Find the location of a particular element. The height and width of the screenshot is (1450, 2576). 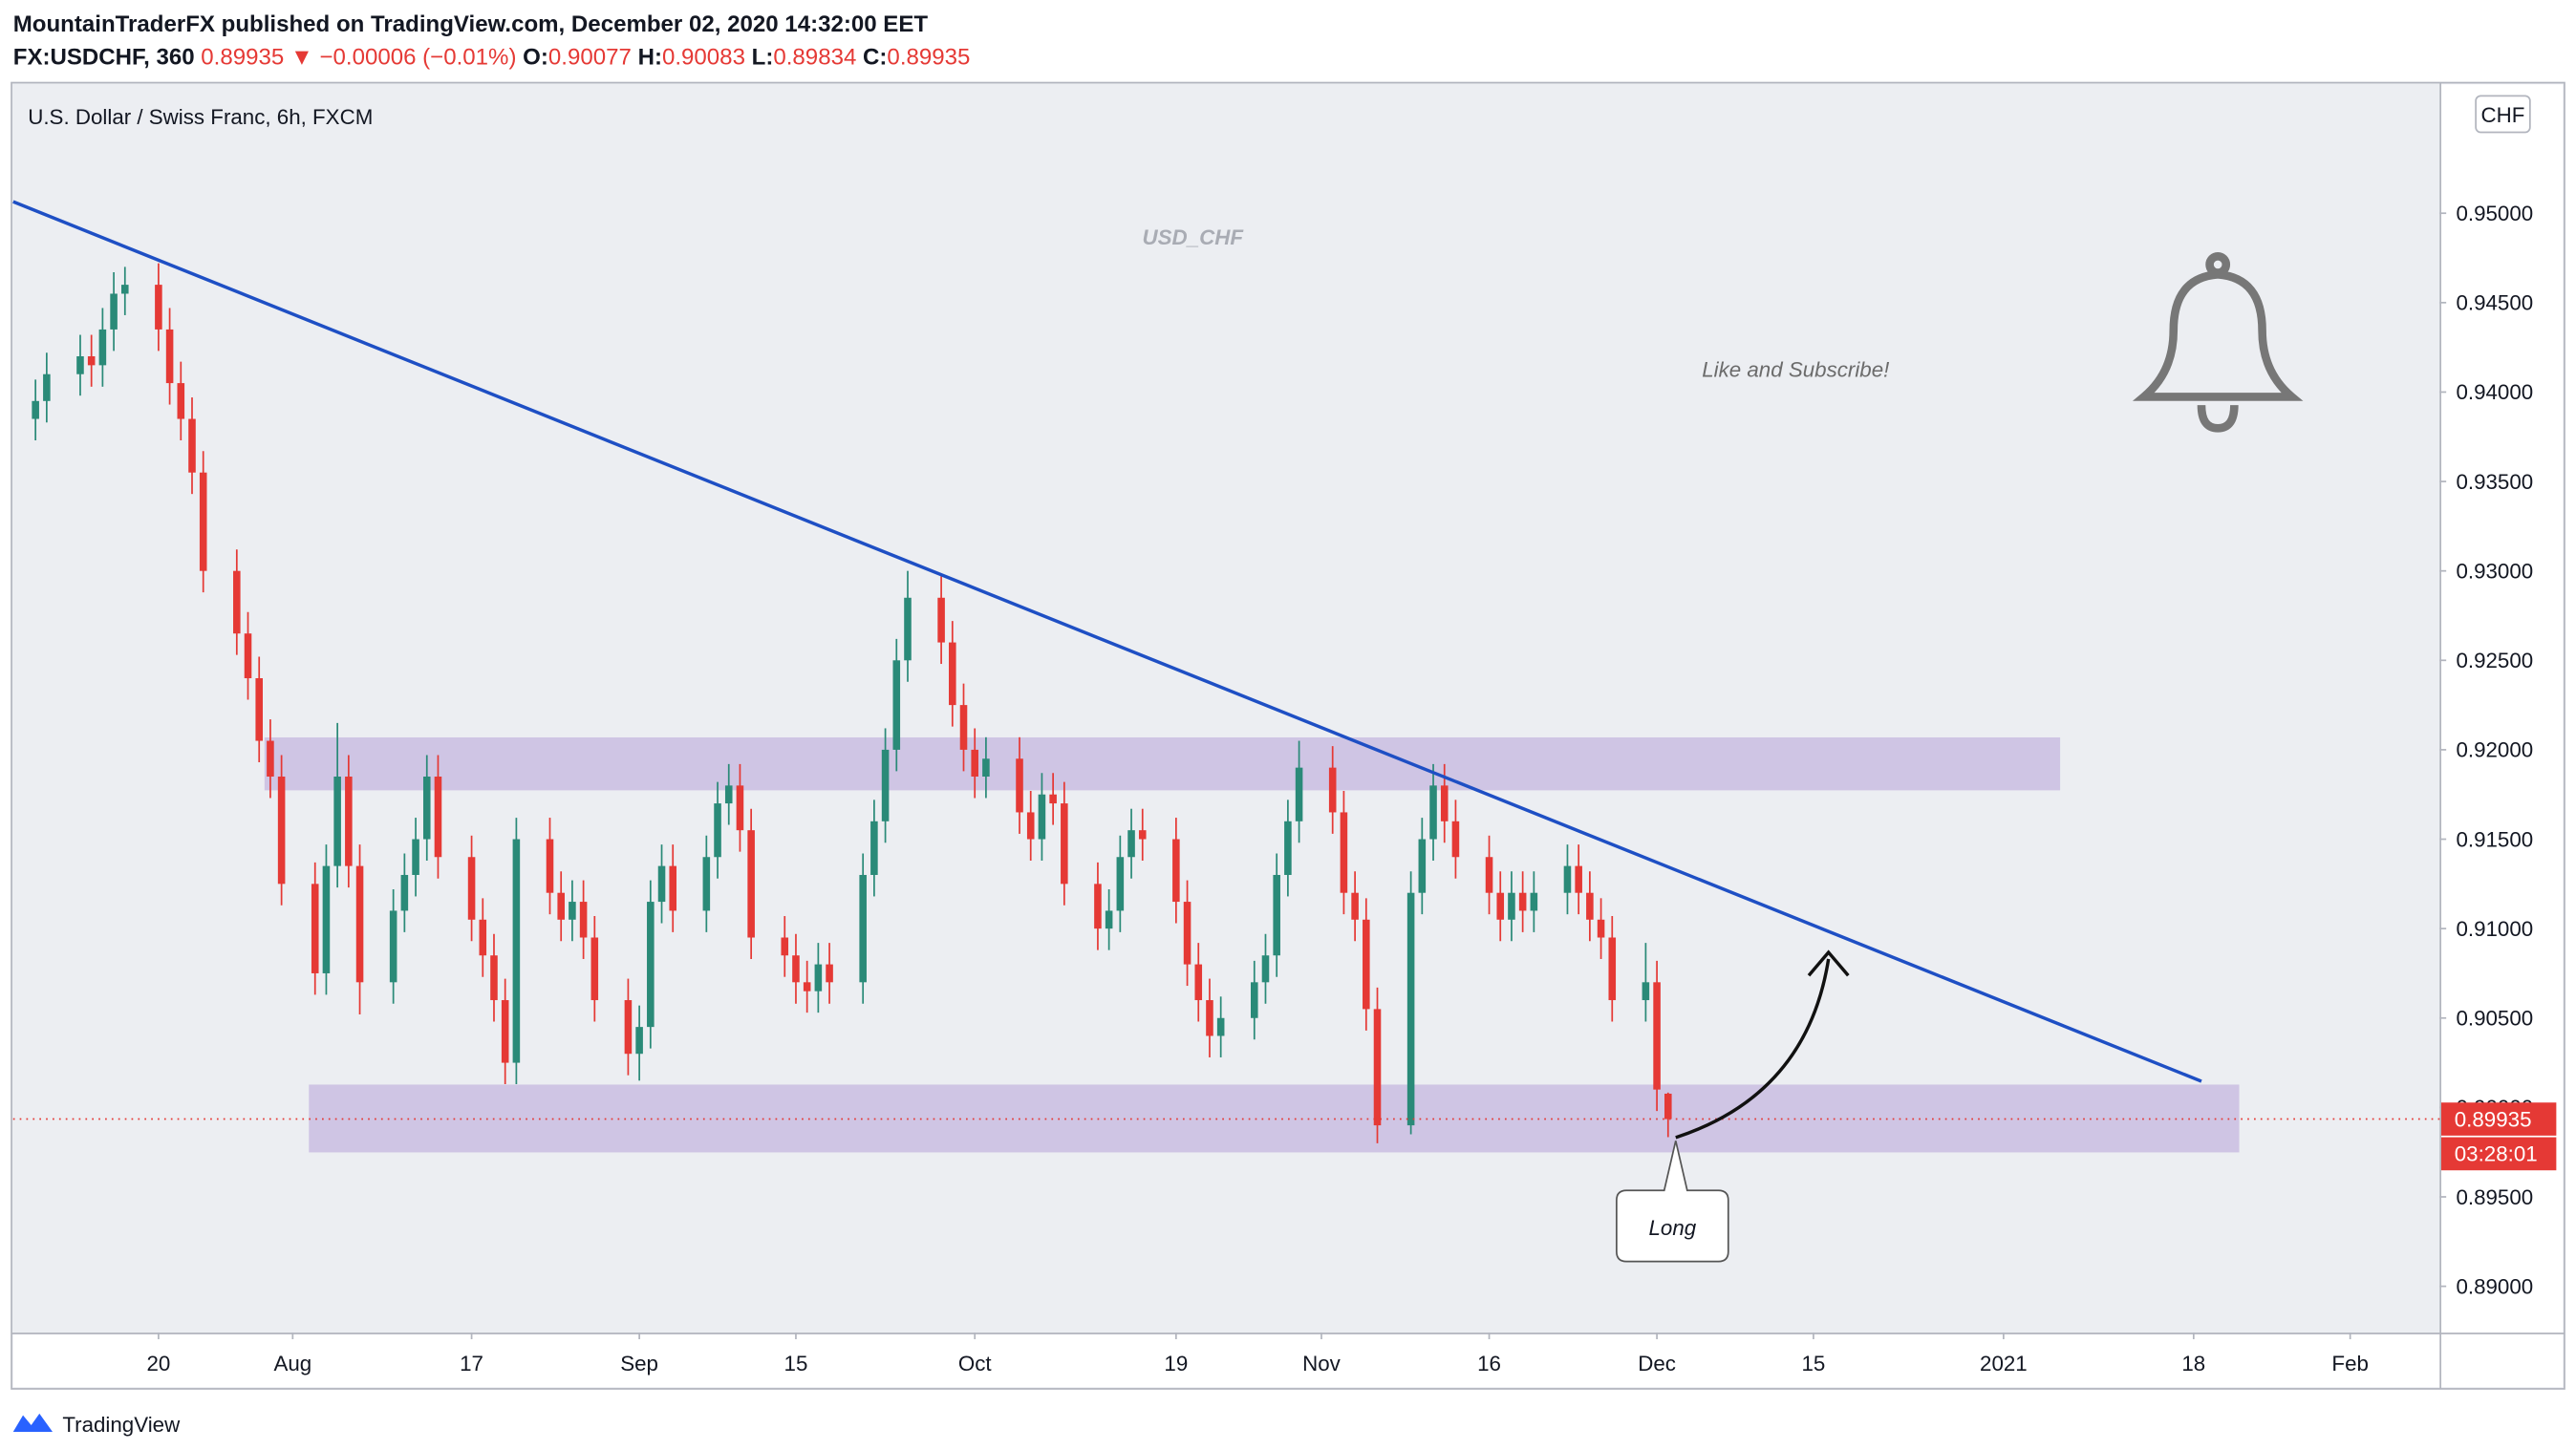

countdown-box is located at coordinates (2499, 1154).